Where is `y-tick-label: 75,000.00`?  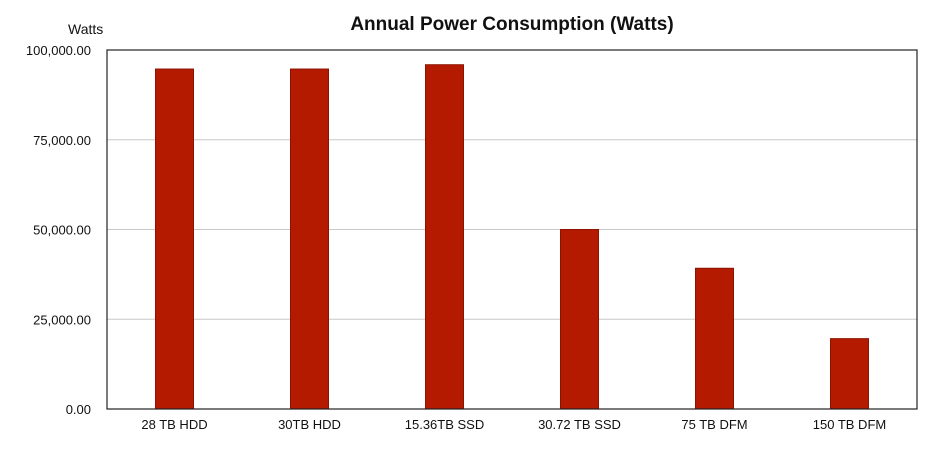 y-tick-label: 75,000.00 is located at coordinates (62, 140).